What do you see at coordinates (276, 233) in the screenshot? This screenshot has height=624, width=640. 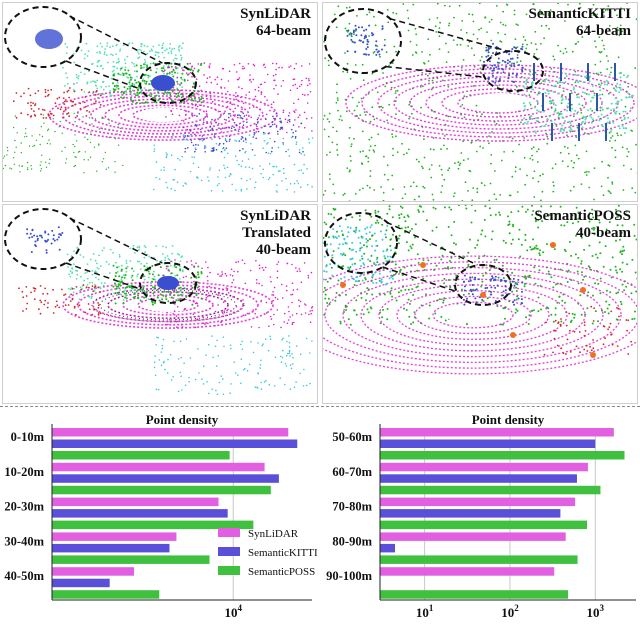 I see `panel-label-line: Translated` at bounding box center [276, 233].